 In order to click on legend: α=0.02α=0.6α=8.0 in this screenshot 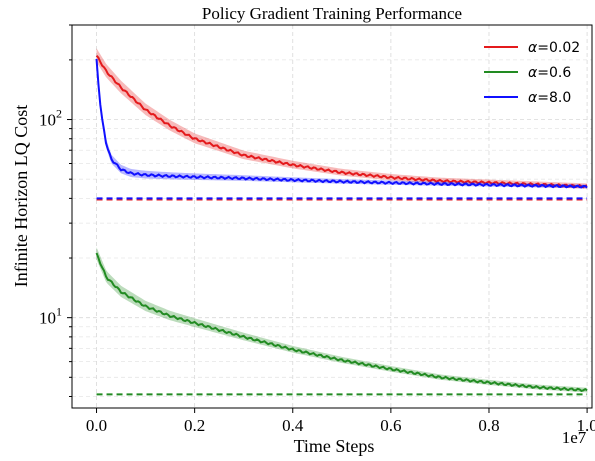, I will do `click(532, 73)`.